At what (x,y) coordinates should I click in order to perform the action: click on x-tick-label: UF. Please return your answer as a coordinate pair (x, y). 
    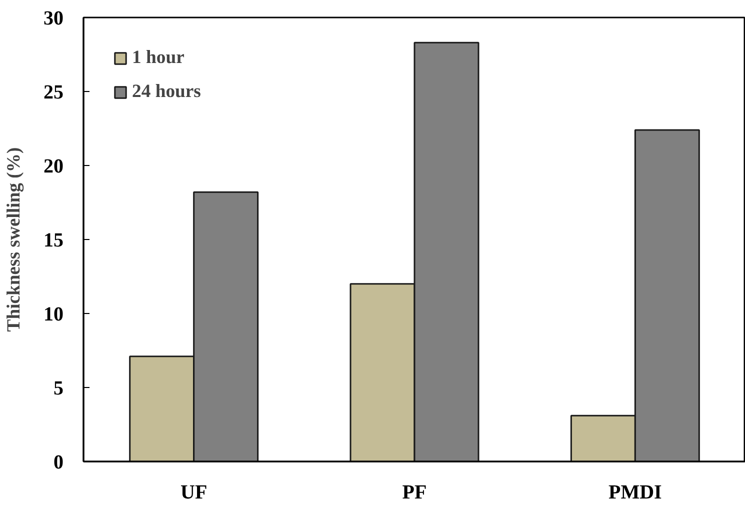
    Looking at the image, I should click on (194, 493).